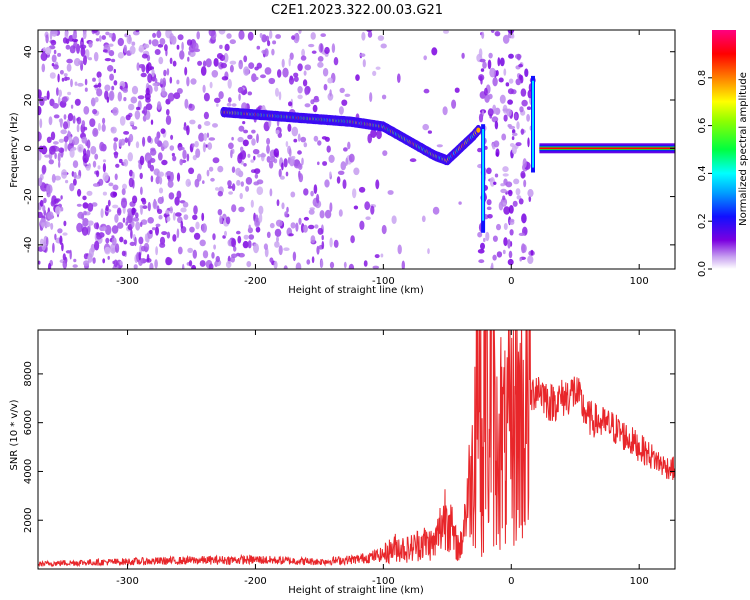  What do you see at coordinates (639, 281) in the screenshot?
I see `x-tick-label: 100` at bounding box center [639, 281].